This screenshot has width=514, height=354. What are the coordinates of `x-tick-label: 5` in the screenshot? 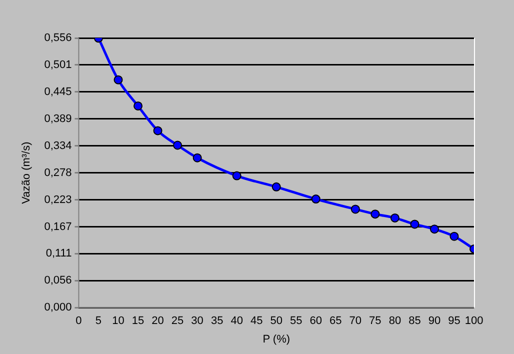 It's located at (98, 321).